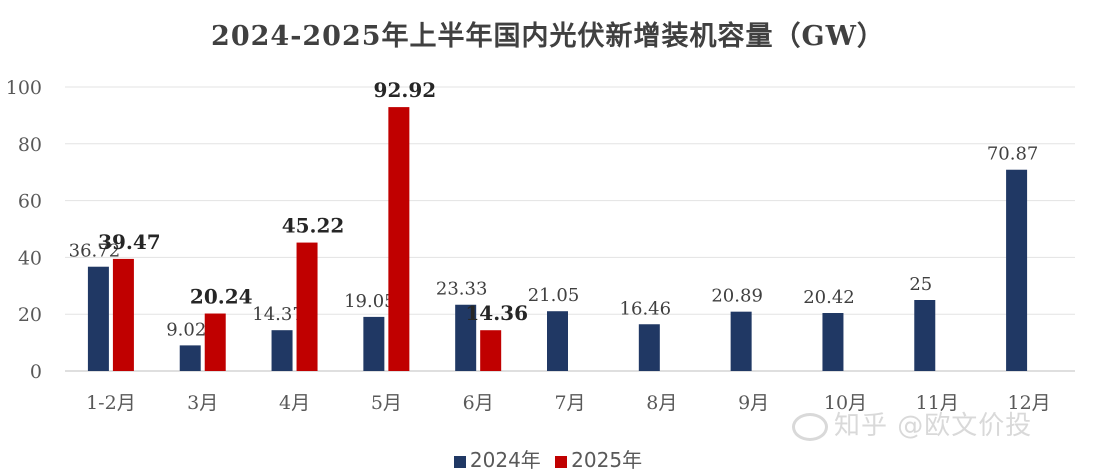  What do you see at coordinates (933, 426) in the screenshot?
I see `watermark-text: 知乎 @欧文价投` at bounding box center [933, 426].